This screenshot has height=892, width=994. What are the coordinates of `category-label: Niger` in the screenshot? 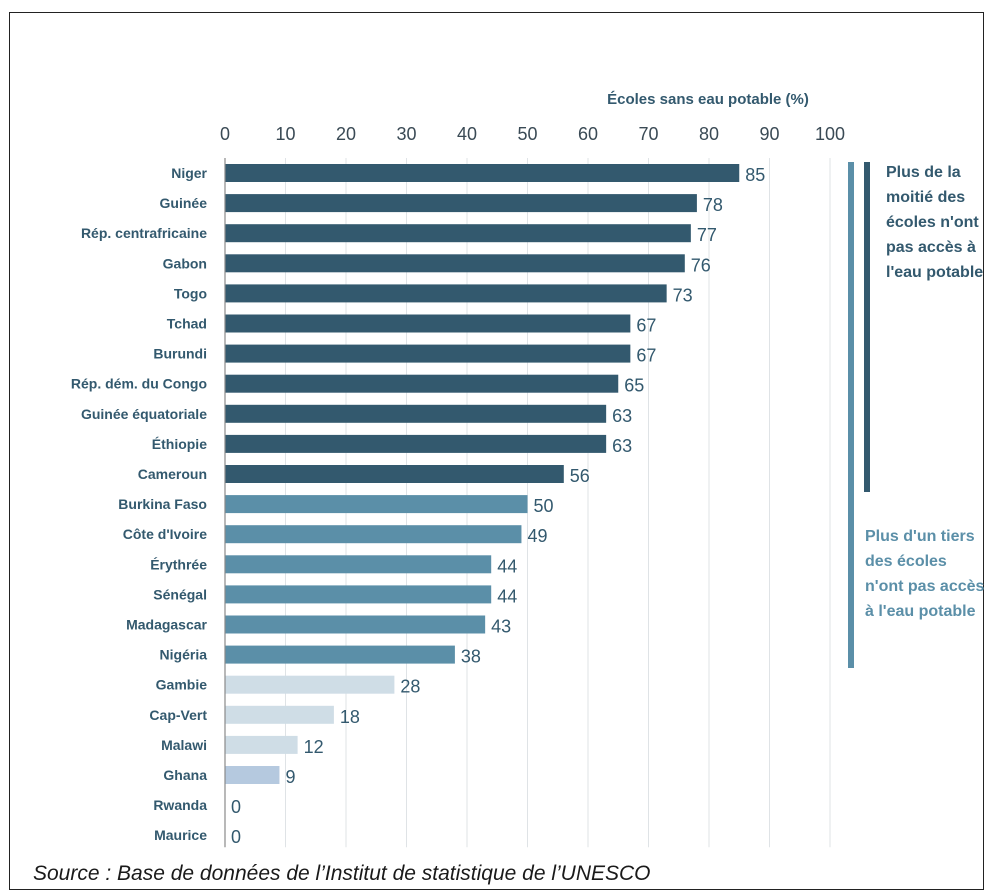 It's located at (189, 173).